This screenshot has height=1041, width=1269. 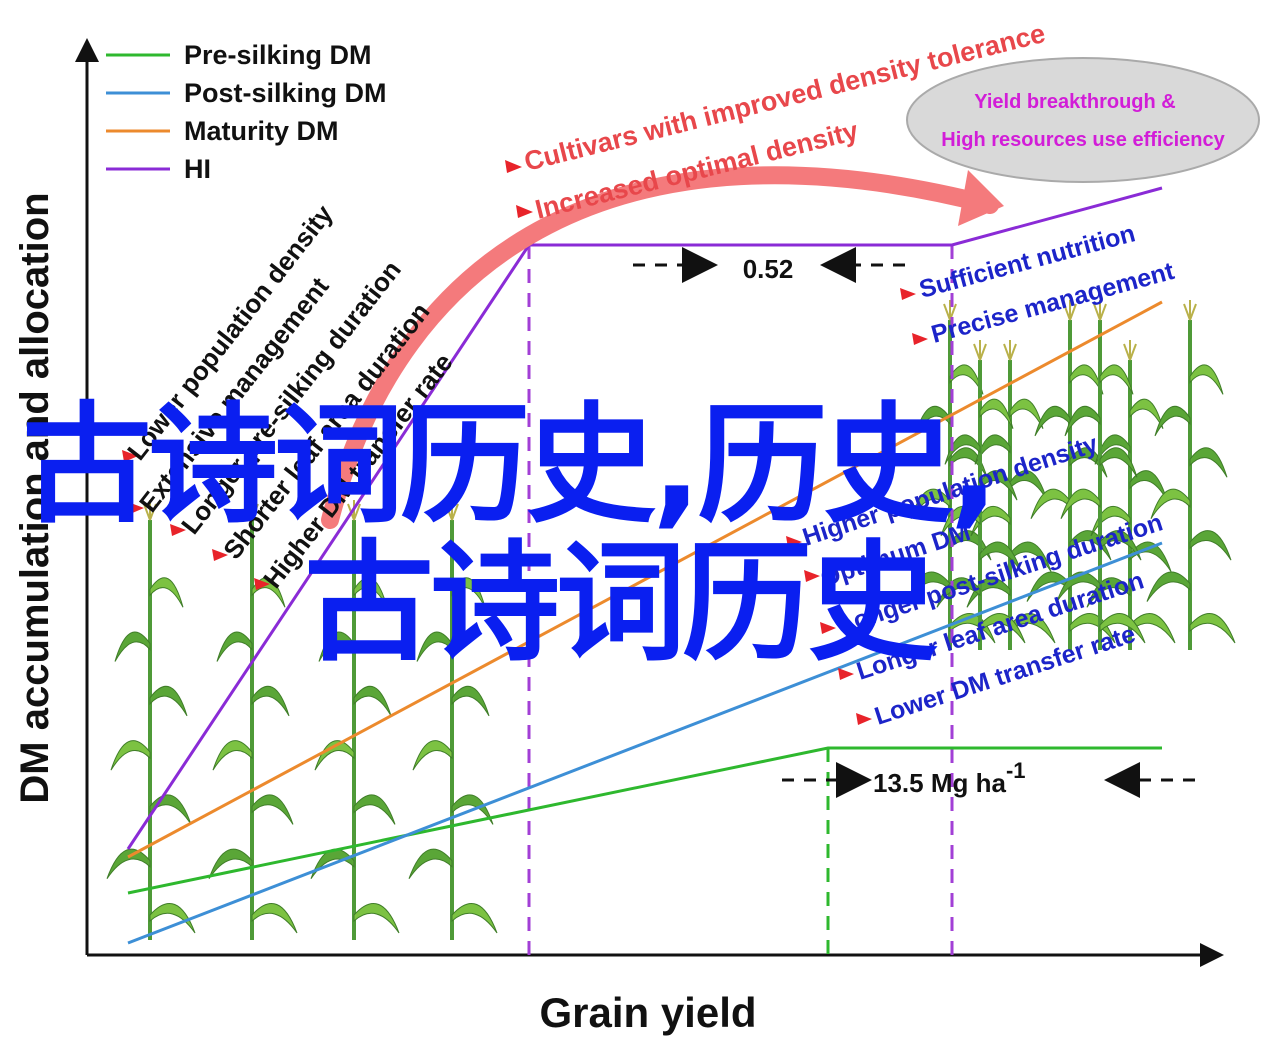 What do you see at coordinates (278, 55) in the screenshot?
I see `legend-label-pre-silking: Pre-silking DM` at bounding box center [278, 55].